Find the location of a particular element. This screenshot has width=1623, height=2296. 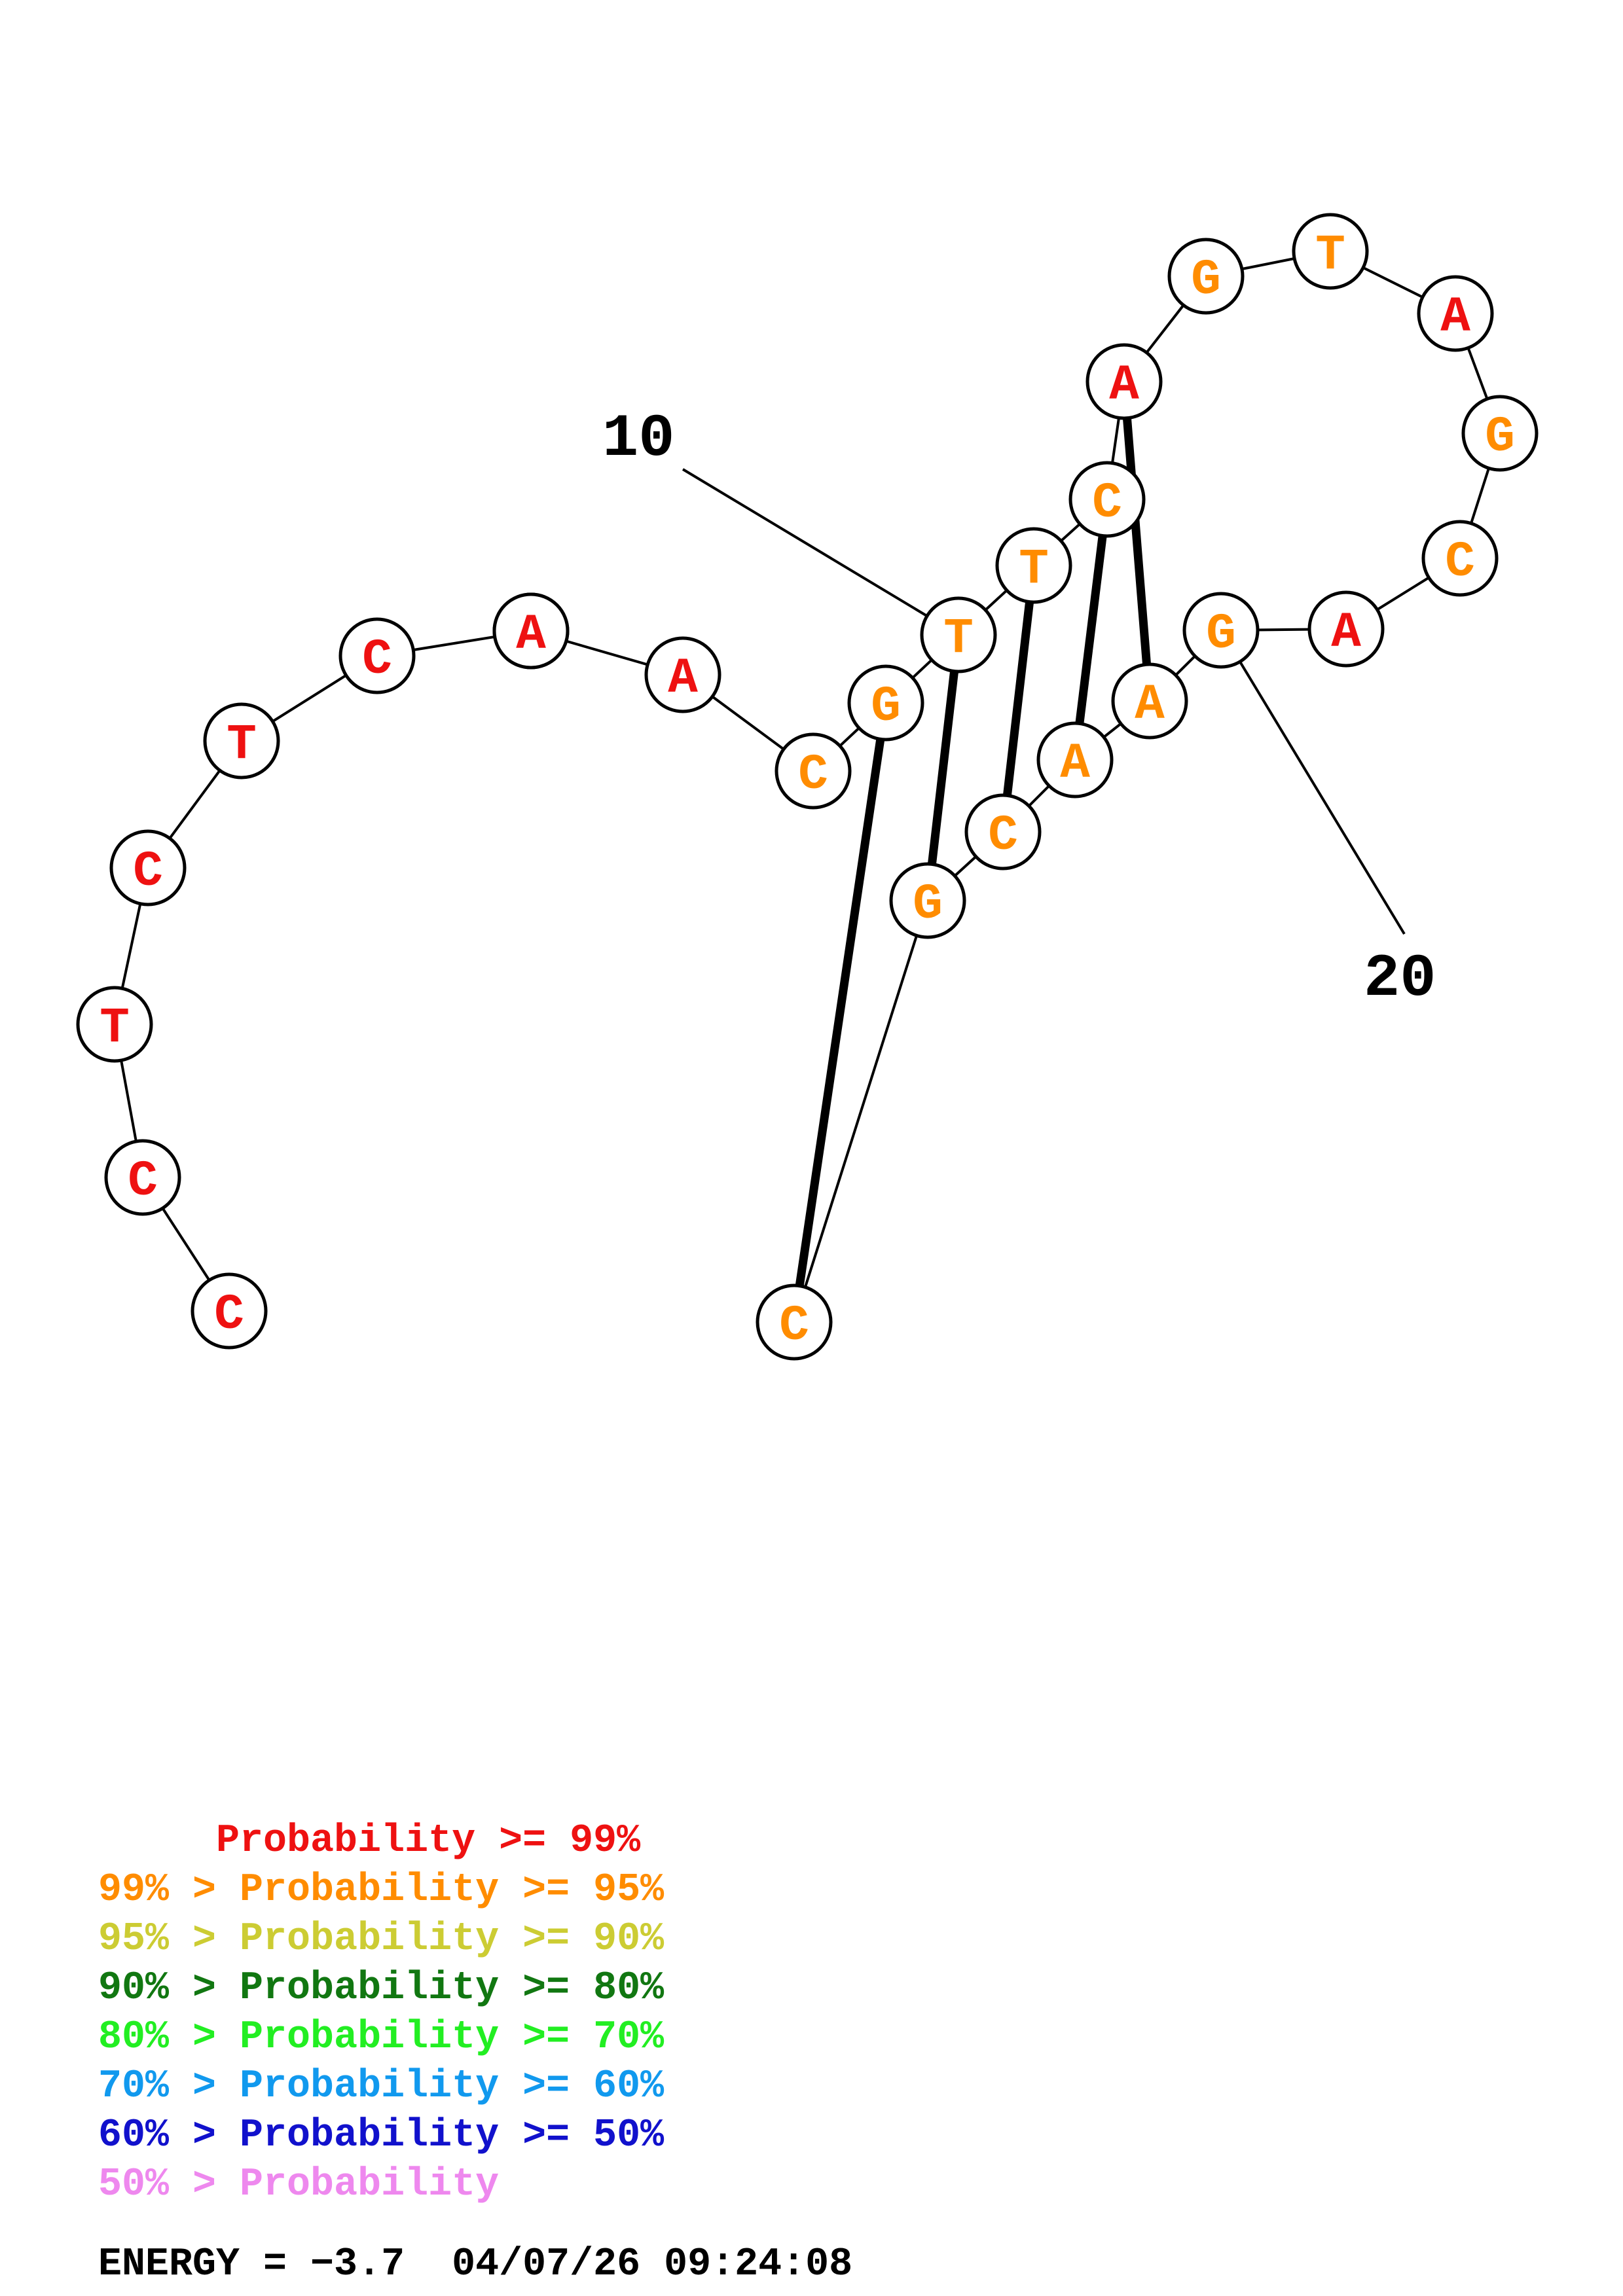

legend-entry: Probability >= 99% is located at coordinates (369, 1841).